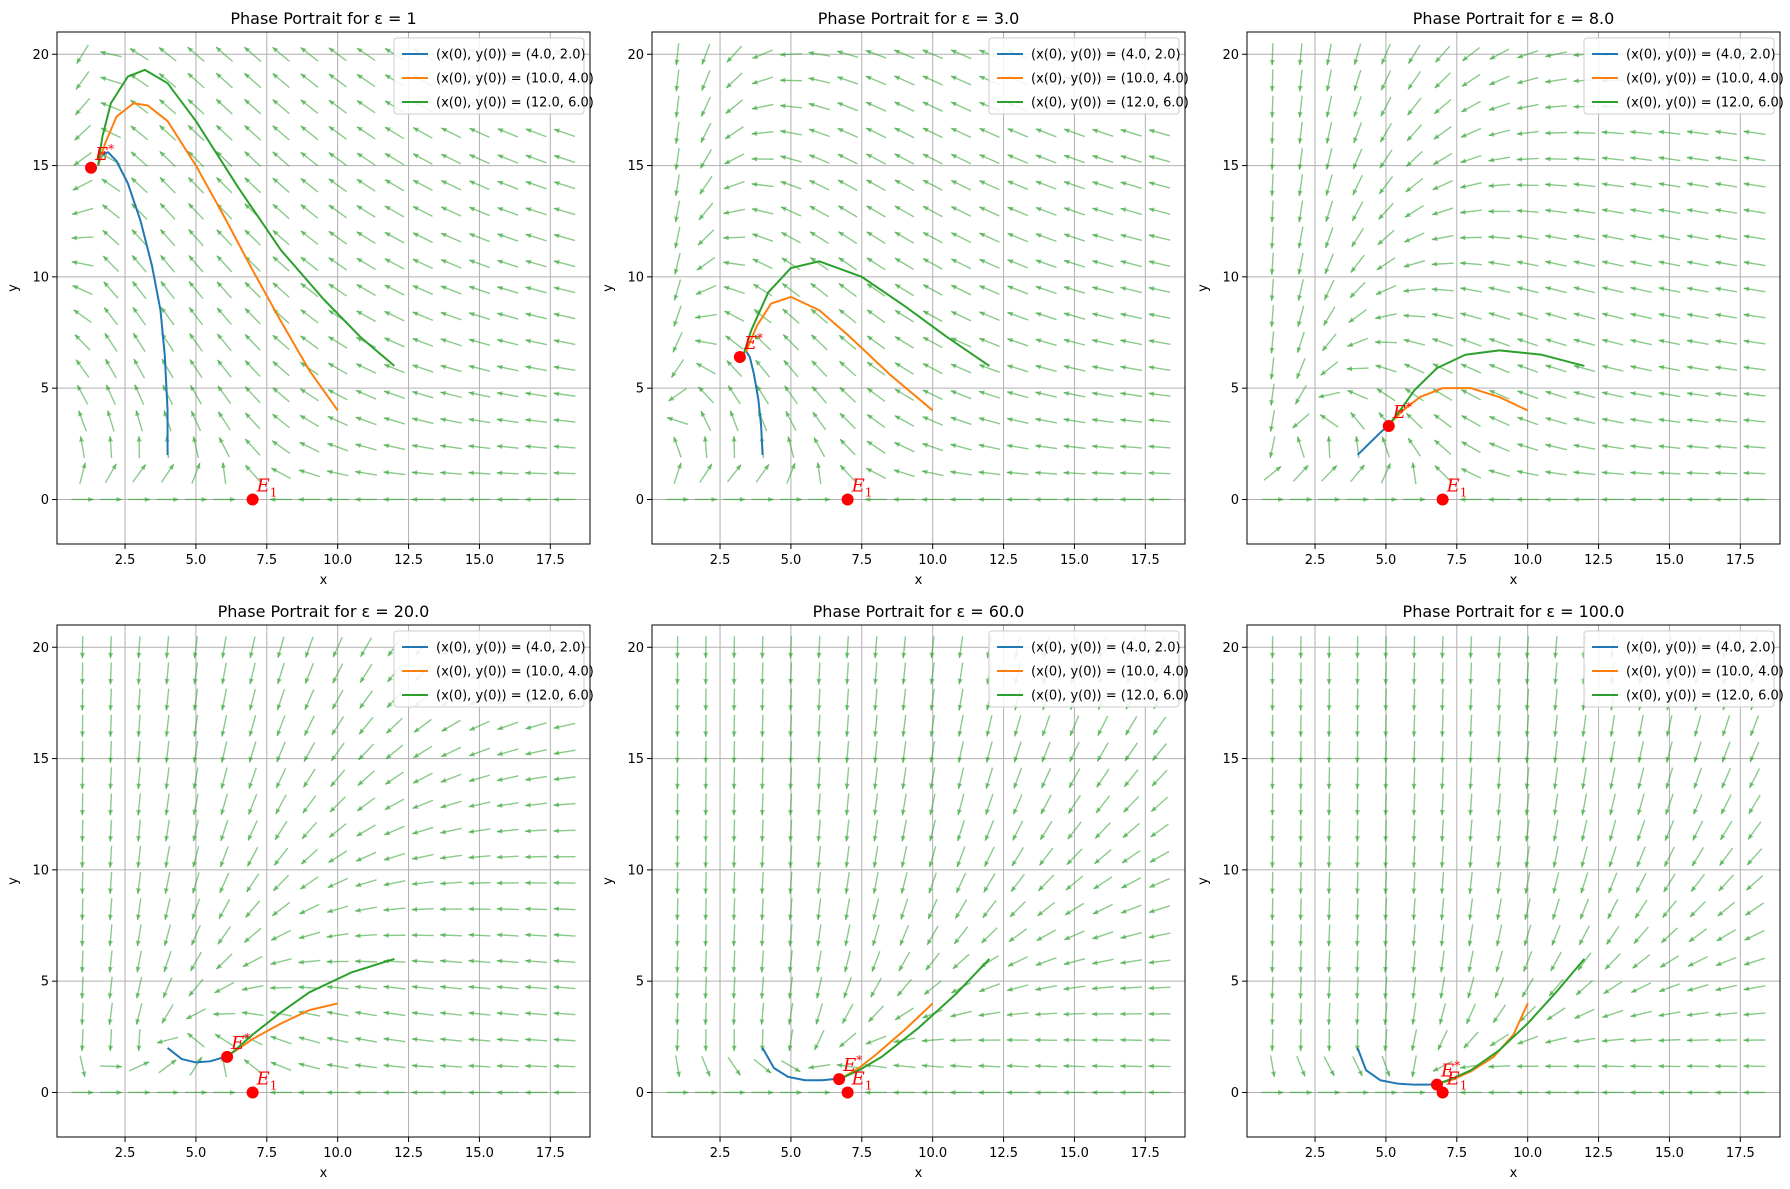  Describe the element at coordinates (753, 342) in the screenshot. I see `equilibrium-label: E*` at that location.